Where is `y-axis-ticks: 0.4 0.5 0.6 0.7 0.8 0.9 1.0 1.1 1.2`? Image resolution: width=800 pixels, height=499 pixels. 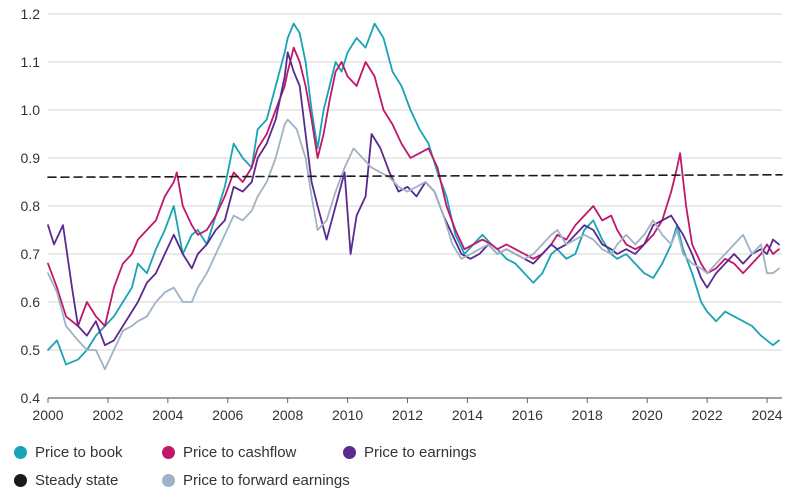 y-axis-ticks: 0.4 0.5 0.6 0.7 0.8 0.9 1.0 1.1 1.2 is located at coordinates (31, 206).